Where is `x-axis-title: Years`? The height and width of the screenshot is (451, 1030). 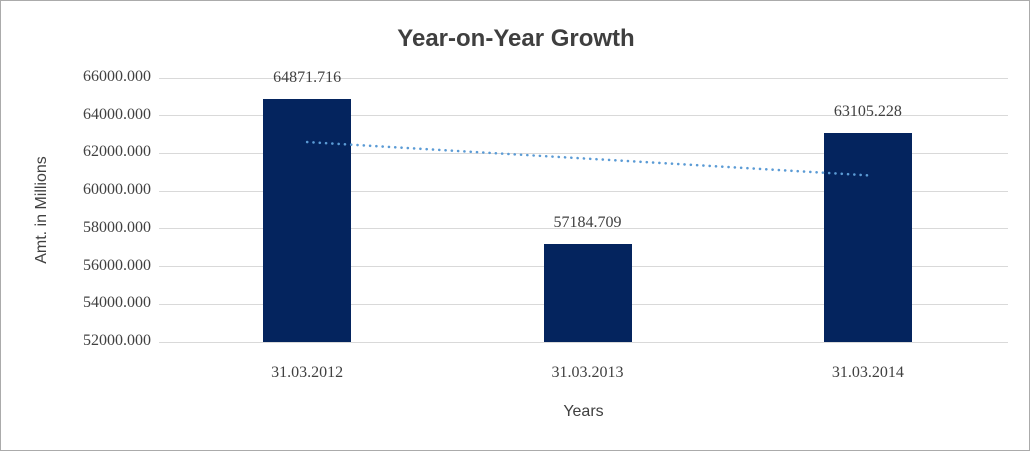 x-axis-title: Years is located at coordinates (583, 411).